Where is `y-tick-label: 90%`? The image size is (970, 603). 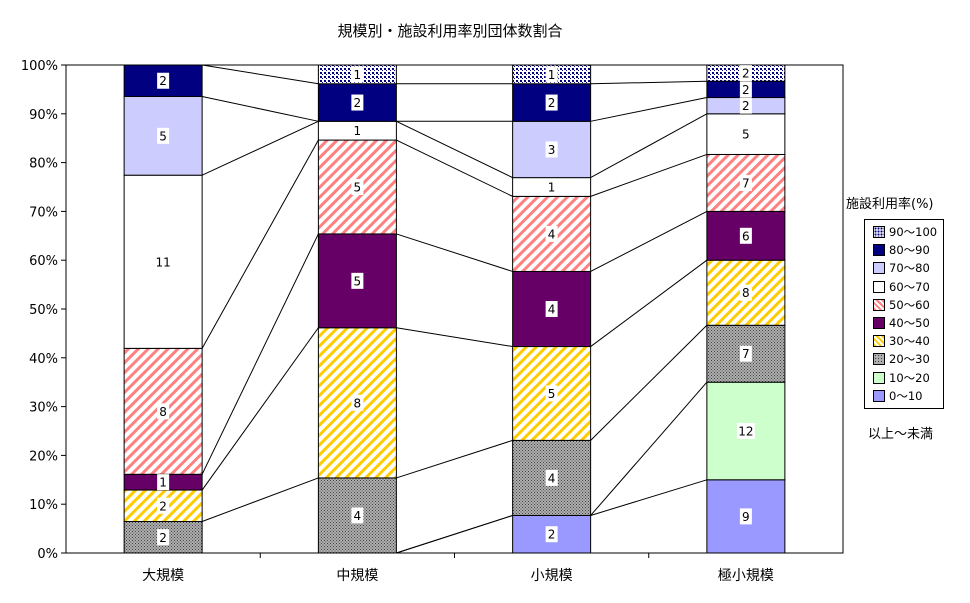 y-tick-label: 90% is located at coordinates (43, 115).